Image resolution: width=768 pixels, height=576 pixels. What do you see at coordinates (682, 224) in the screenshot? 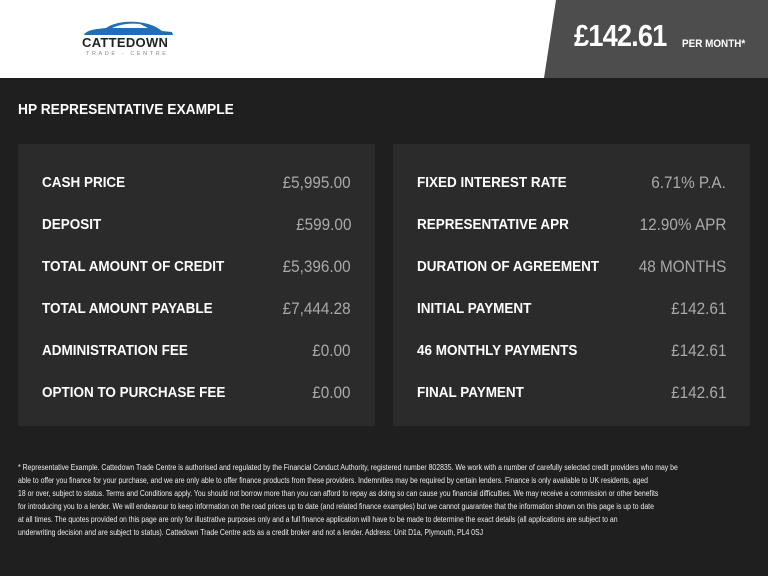
I see `row-value: 12.90% APR` at bounding box center [682, 224].